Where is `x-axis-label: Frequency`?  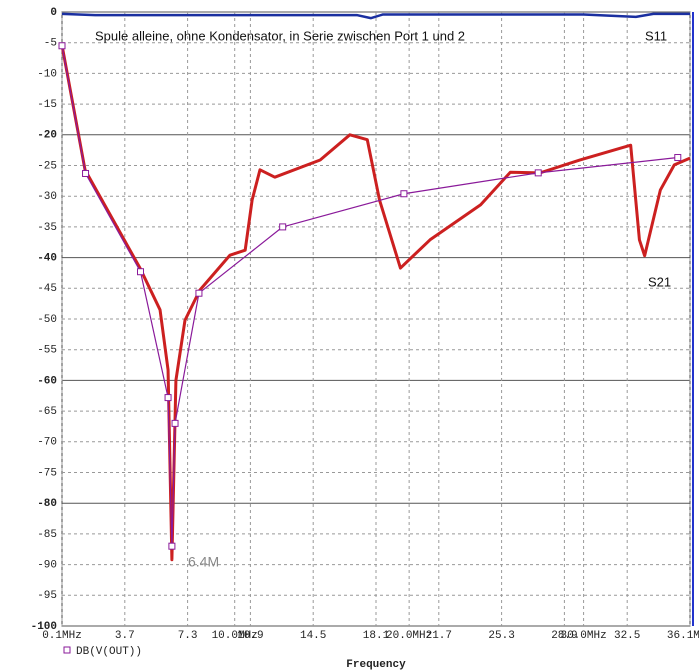 x-axis-label: Frequency is located at coordinates (376, 665).